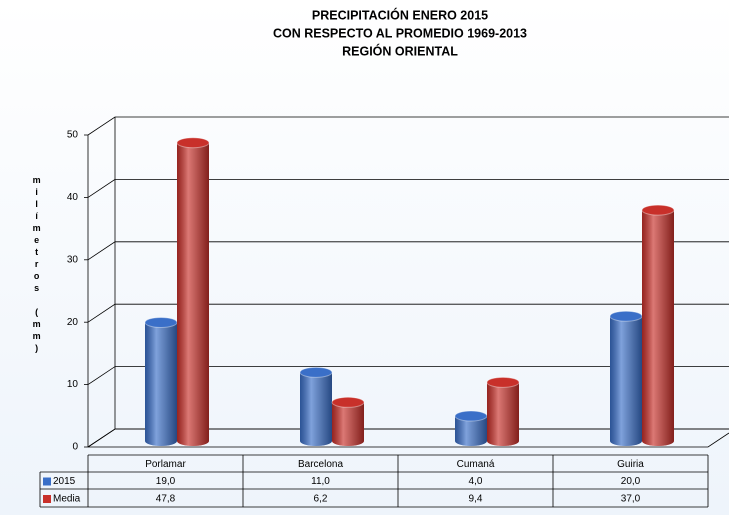  Describe the element at coordinates (165, 464) in the screenshot. I see `x-tick-label: Porlamar` at that location.